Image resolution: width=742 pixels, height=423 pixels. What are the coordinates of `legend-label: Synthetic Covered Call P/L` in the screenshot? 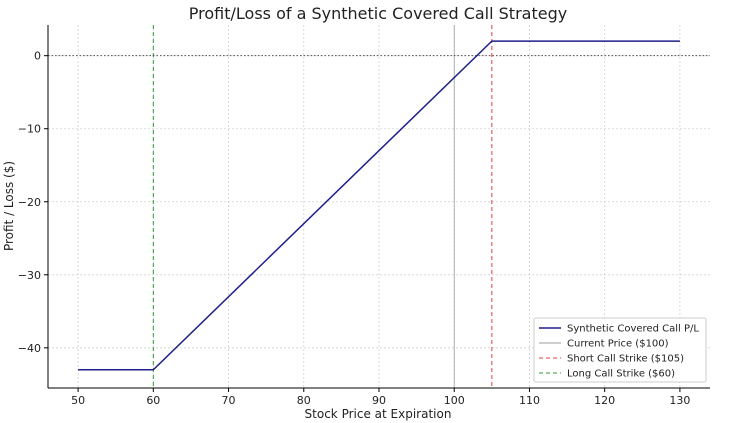 It's located at (633, 329).